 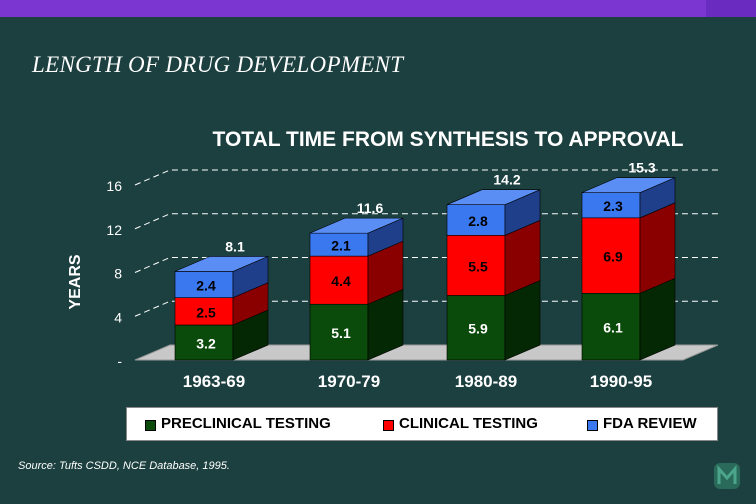 I want to click on y-axis-label: YEARS, so click(x=75, y=281).